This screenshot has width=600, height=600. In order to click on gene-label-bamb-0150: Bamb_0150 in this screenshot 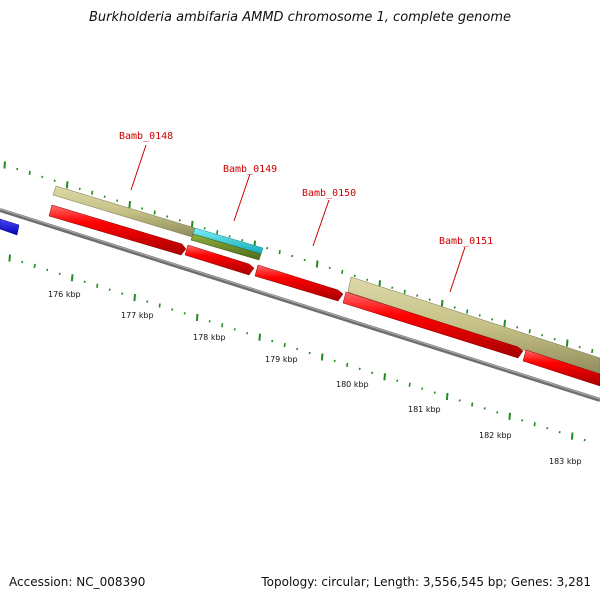, I will do `click(329, 193)`.